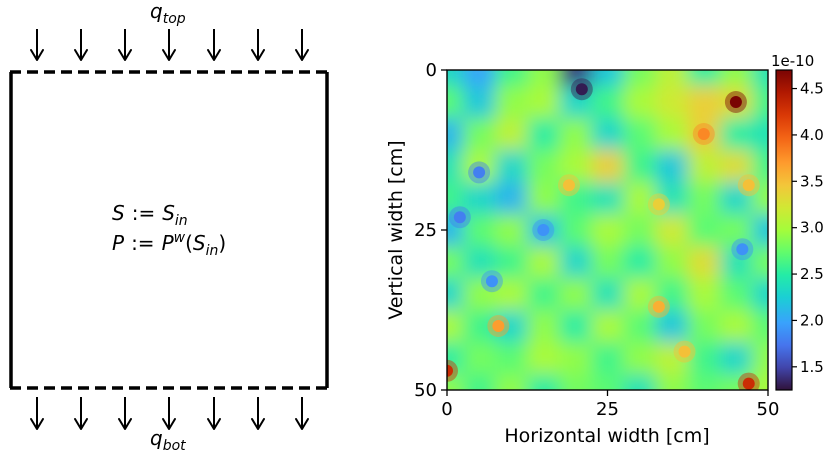 The image size is (830, 454). I want to click on flux-top-label: qtop, so click(168, 13).